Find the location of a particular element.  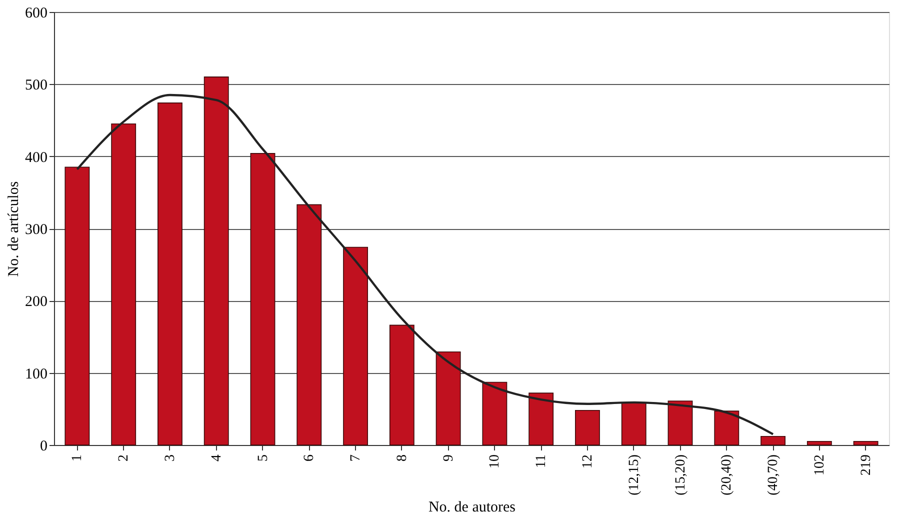

y-tick-label: 100 is located at coordinates (36, 374).